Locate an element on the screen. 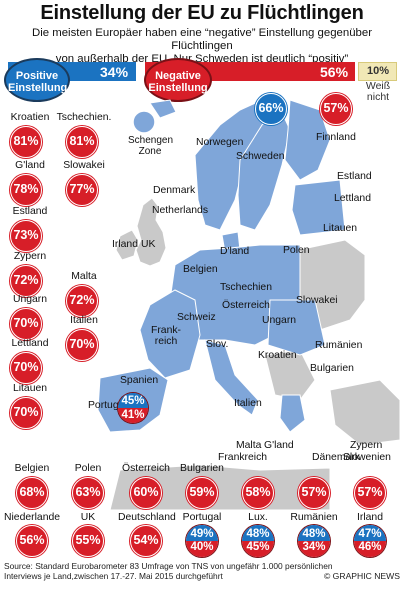 The image size is (404, 589). bubble-finnland: 57% is located at coordinates (336, 109).